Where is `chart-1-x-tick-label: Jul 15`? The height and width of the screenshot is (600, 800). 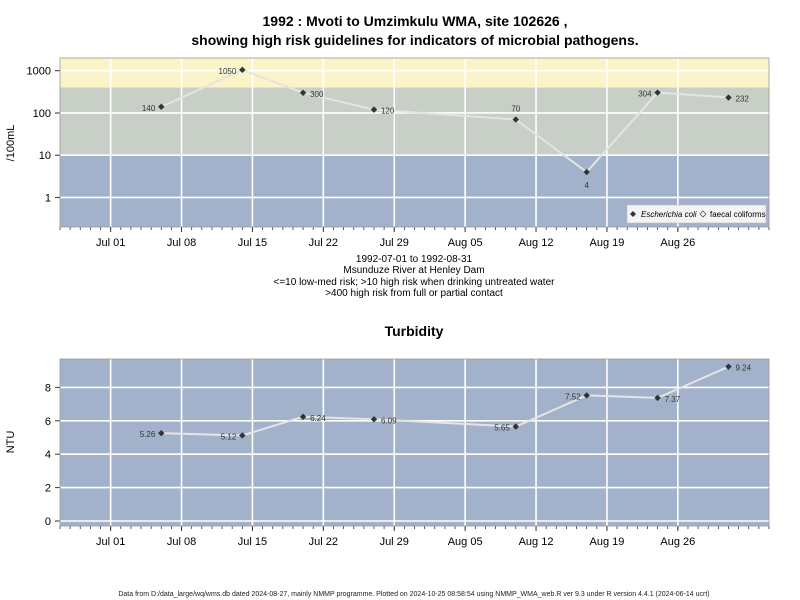
chart-1-x-tick-label: Jul 15 is located at coordinates (252, 243).